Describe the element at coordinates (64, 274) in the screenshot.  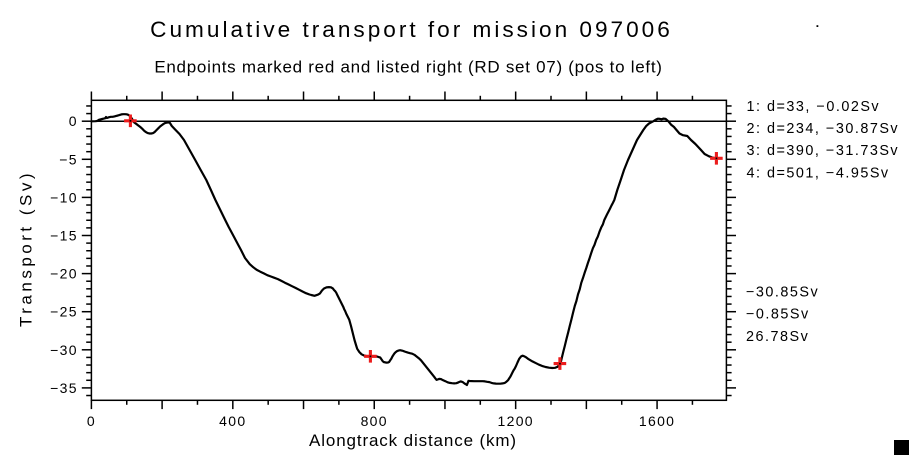
I see `svg-text: −20` at that location.